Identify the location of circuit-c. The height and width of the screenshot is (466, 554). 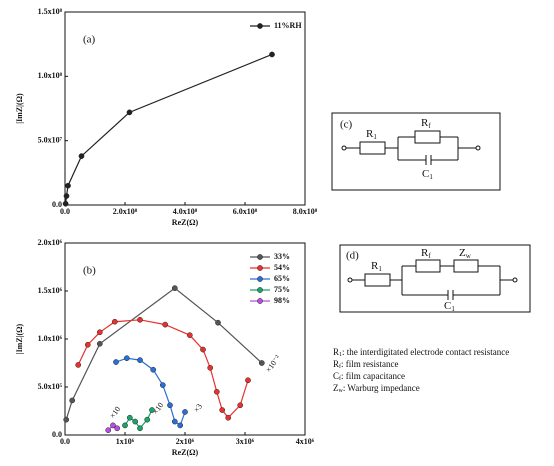
(416, 151).